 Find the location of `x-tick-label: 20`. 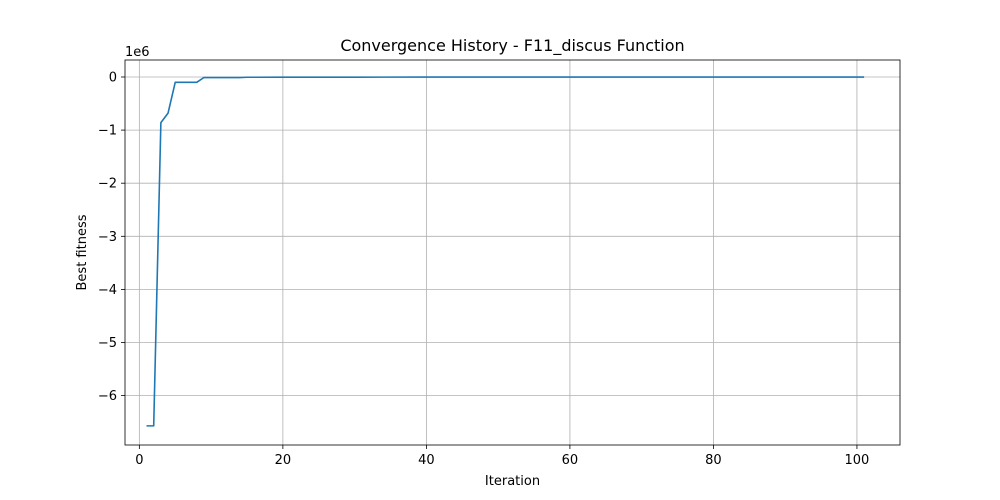

x-tick-label: 20 is located at coordinates (283, 460).